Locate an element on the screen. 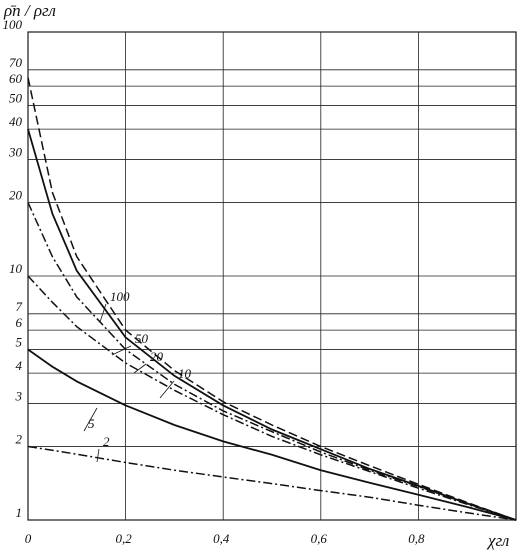 Image resolution: width=527 pixels, height=556 pixels. y-tick-label: 70 is located at coordinates (16, 62).